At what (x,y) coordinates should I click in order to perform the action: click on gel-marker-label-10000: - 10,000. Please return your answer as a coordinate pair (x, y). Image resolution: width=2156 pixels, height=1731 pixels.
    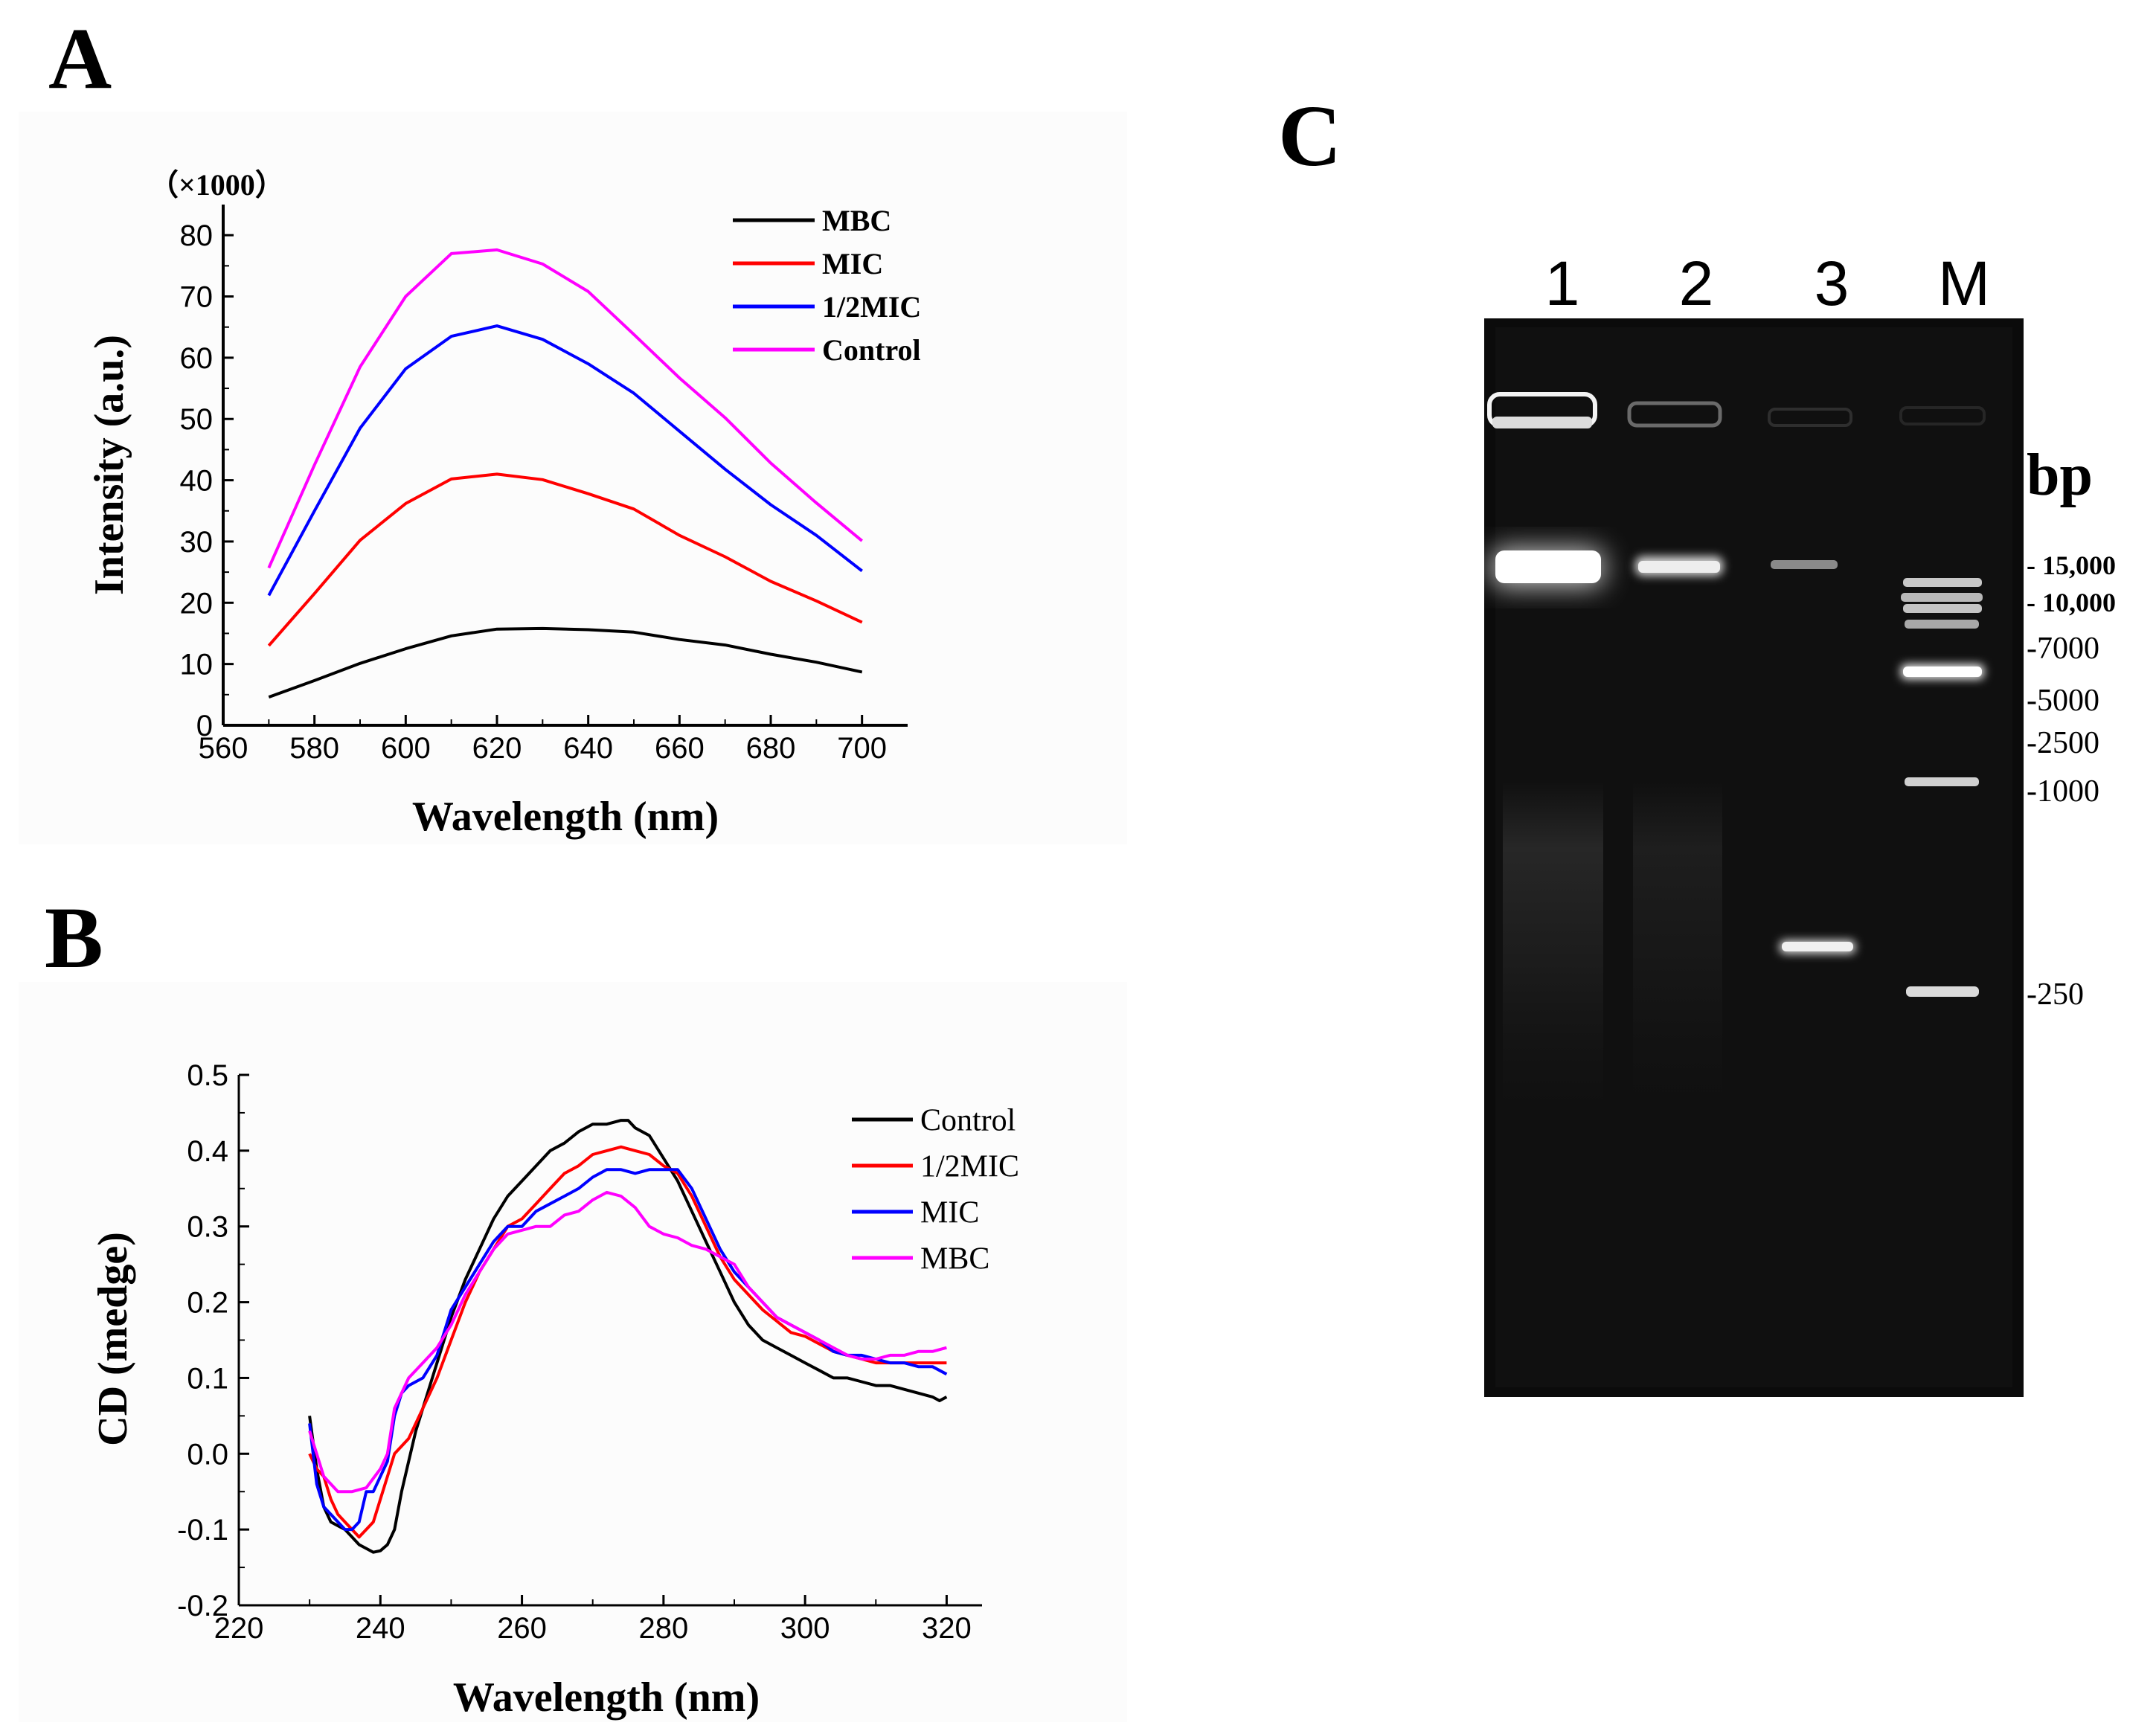
    Looking at the image, I should click on (2071, 602).